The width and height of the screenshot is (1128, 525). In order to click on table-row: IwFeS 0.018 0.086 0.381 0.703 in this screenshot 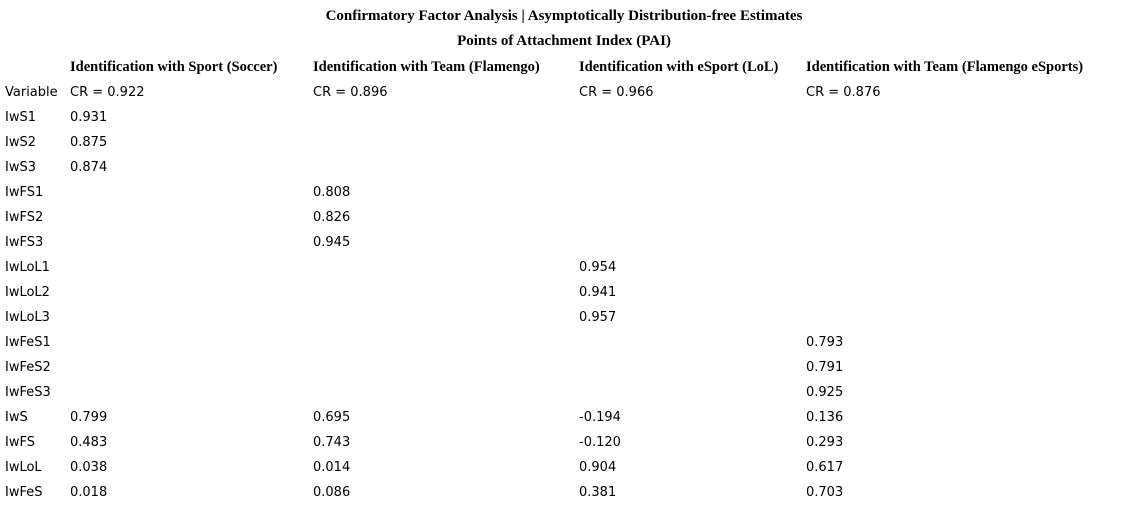, I will do `click(566, 492)`.